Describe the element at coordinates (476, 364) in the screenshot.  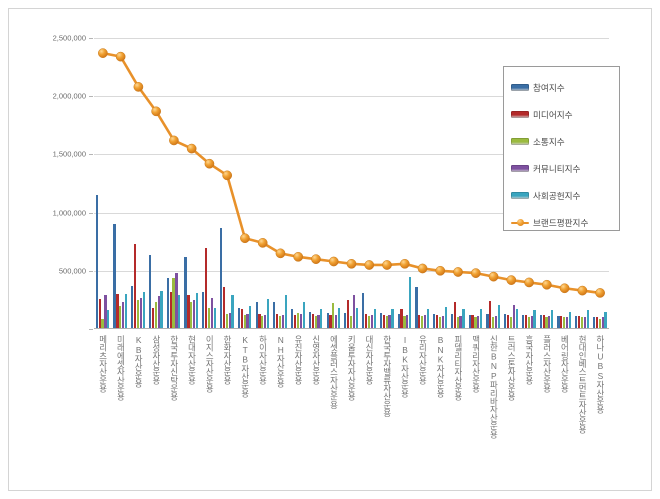
I see `x-axis-tick-label: 맥쿼리자산운용` at that location.